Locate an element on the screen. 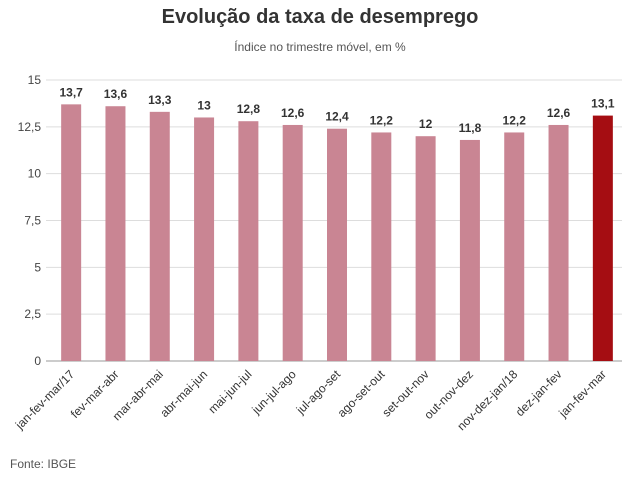 The width and height of the screenshot is (640, 478). data-label: 13,7 is located at coordinates (71, 92).